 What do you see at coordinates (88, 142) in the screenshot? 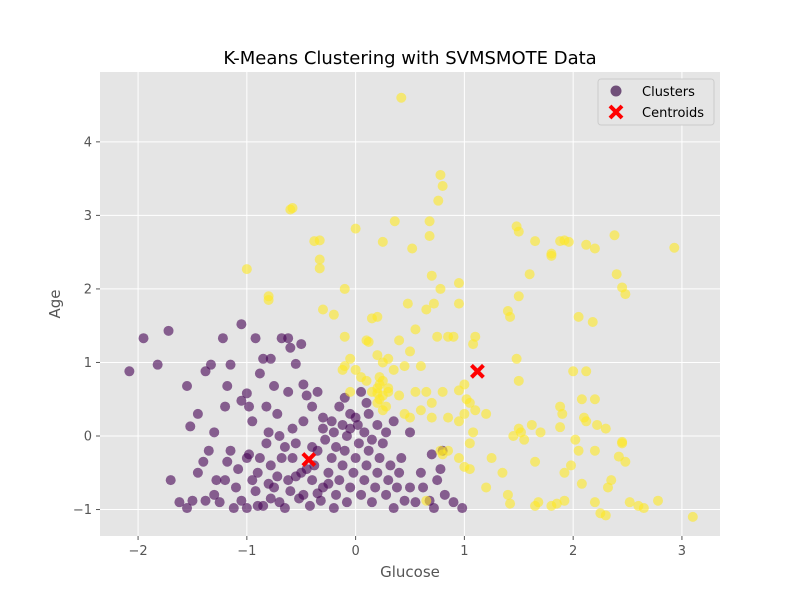
I see `y-tick-label: 4` at bounding box center [88, 142].